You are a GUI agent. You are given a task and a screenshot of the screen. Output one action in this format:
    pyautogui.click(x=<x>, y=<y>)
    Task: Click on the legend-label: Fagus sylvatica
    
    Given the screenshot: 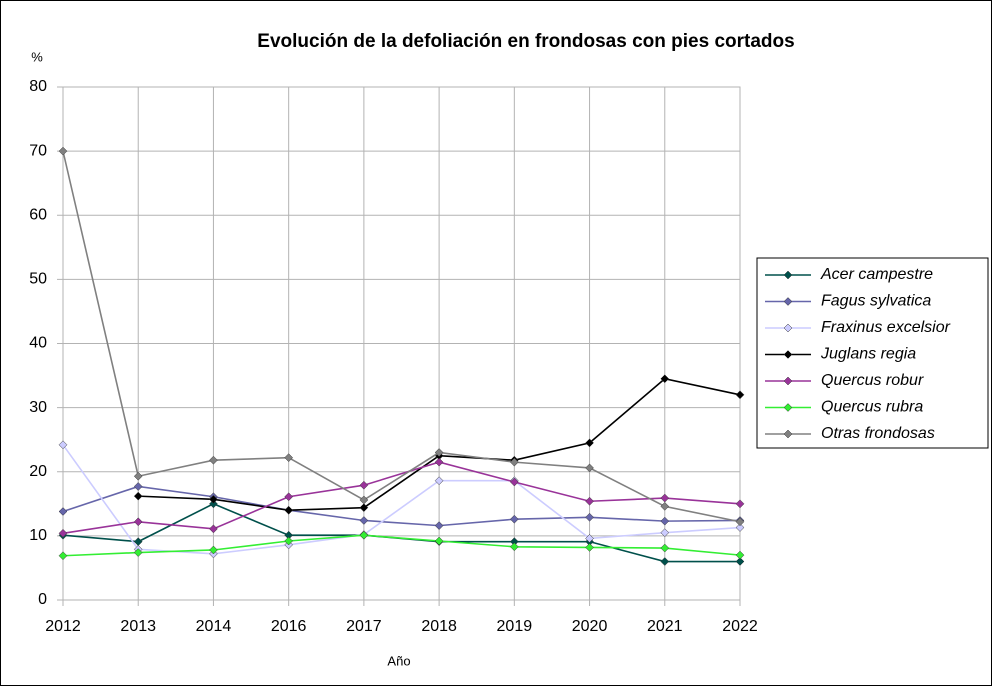 What is the action you would take?
    pyautogui.click(x=876, y=301)
    